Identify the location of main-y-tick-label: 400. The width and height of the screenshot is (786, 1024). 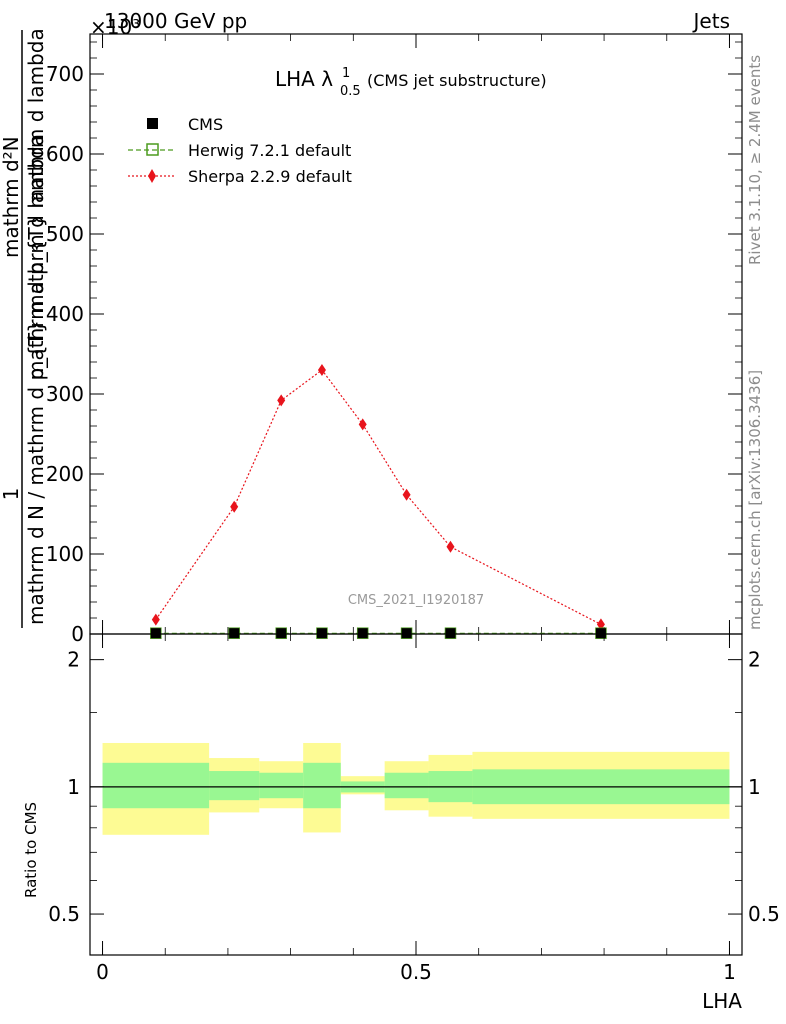
(65, 314).